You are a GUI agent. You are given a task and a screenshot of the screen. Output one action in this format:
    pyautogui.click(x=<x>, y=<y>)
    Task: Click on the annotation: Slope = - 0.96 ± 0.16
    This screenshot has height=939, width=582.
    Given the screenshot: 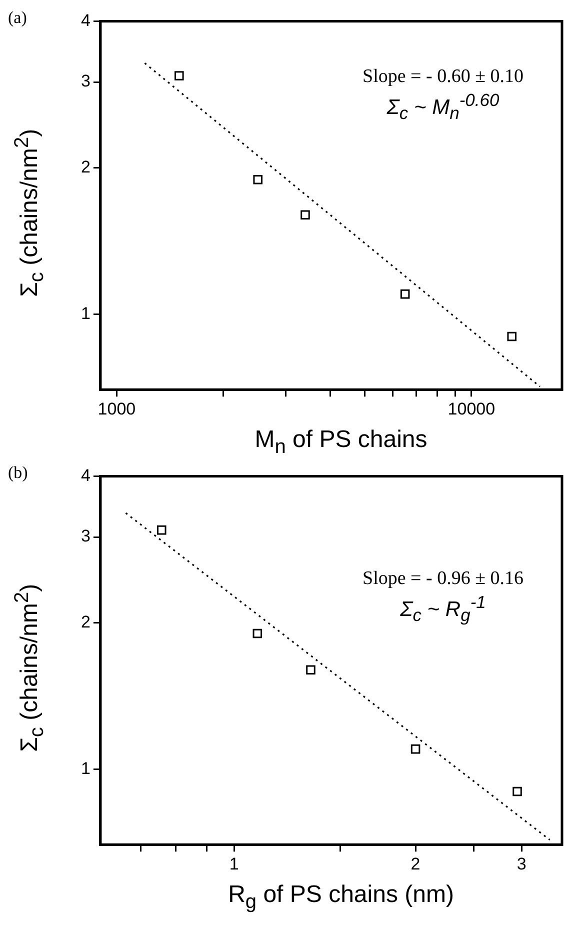 What is the action you would take?
    pyautogui.click(x=443, y=579)
    